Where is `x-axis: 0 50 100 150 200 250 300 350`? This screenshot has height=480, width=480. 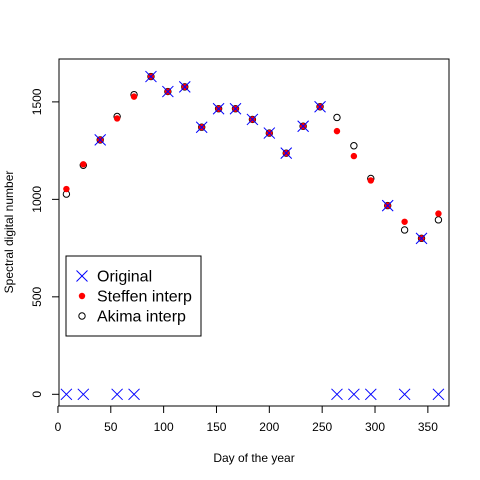
x-axis: 0 50 100 150 200 250 300 350 is located at coordinates (246, 419).